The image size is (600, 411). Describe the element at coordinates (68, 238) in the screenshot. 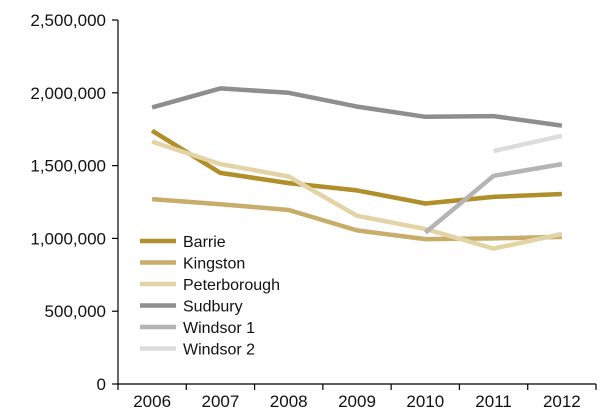

I see `y-tick-label: 1,000,000` at that location.